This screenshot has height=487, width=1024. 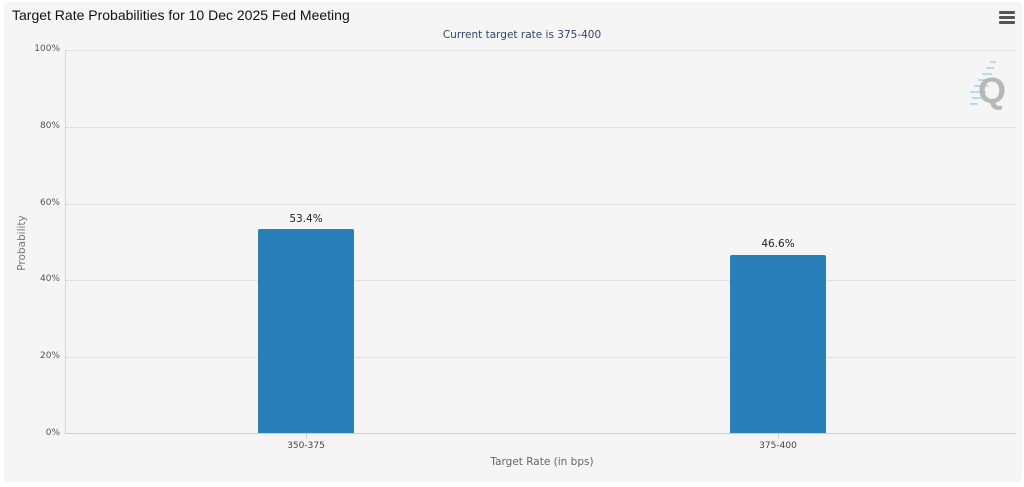 What do you see at coordinates (778, 244) in the screenshot?
I see `bar-value-label: 46.6%` at bounding box center [778, 244].